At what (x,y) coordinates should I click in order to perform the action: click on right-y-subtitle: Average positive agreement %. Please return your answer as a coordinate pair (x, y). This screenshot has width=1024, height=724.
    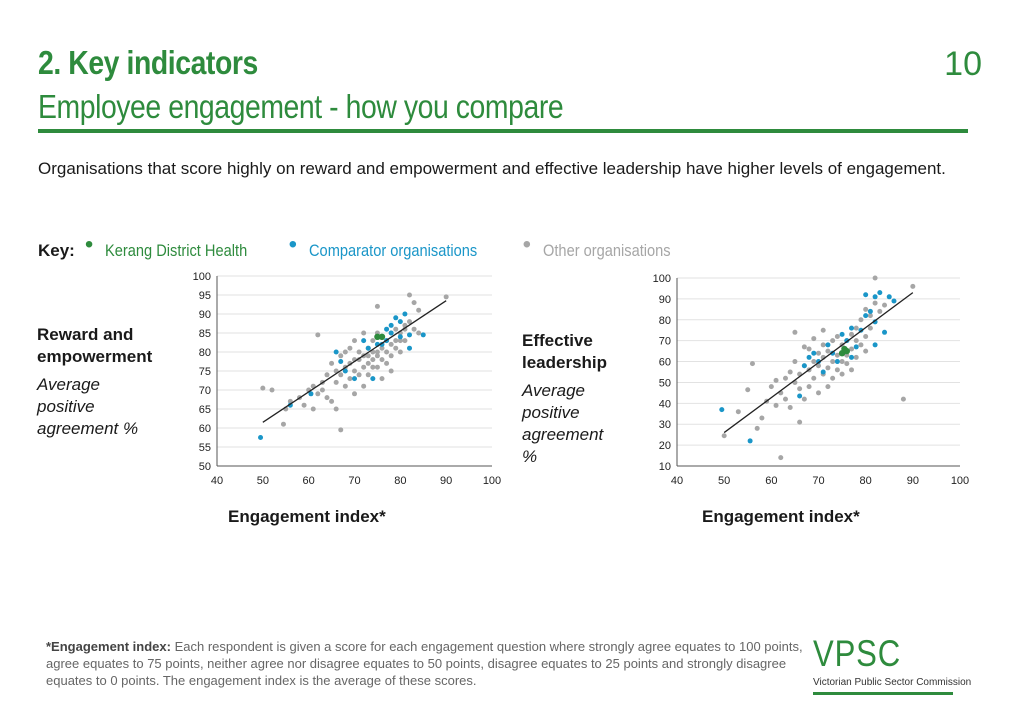
    Looking at the image, I should click on (564, 424).